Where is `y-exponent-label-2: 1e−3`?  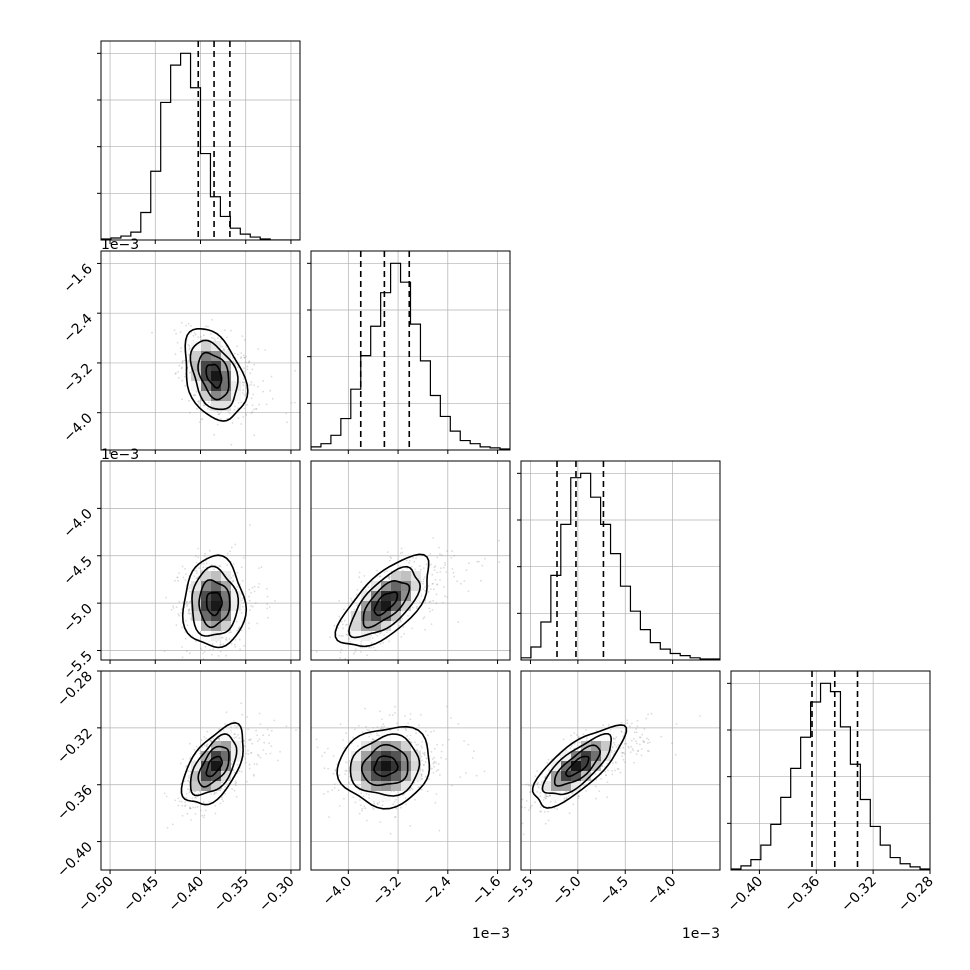
y-exponent-label-2: 1e−3 is located at coordinates (120, 455).